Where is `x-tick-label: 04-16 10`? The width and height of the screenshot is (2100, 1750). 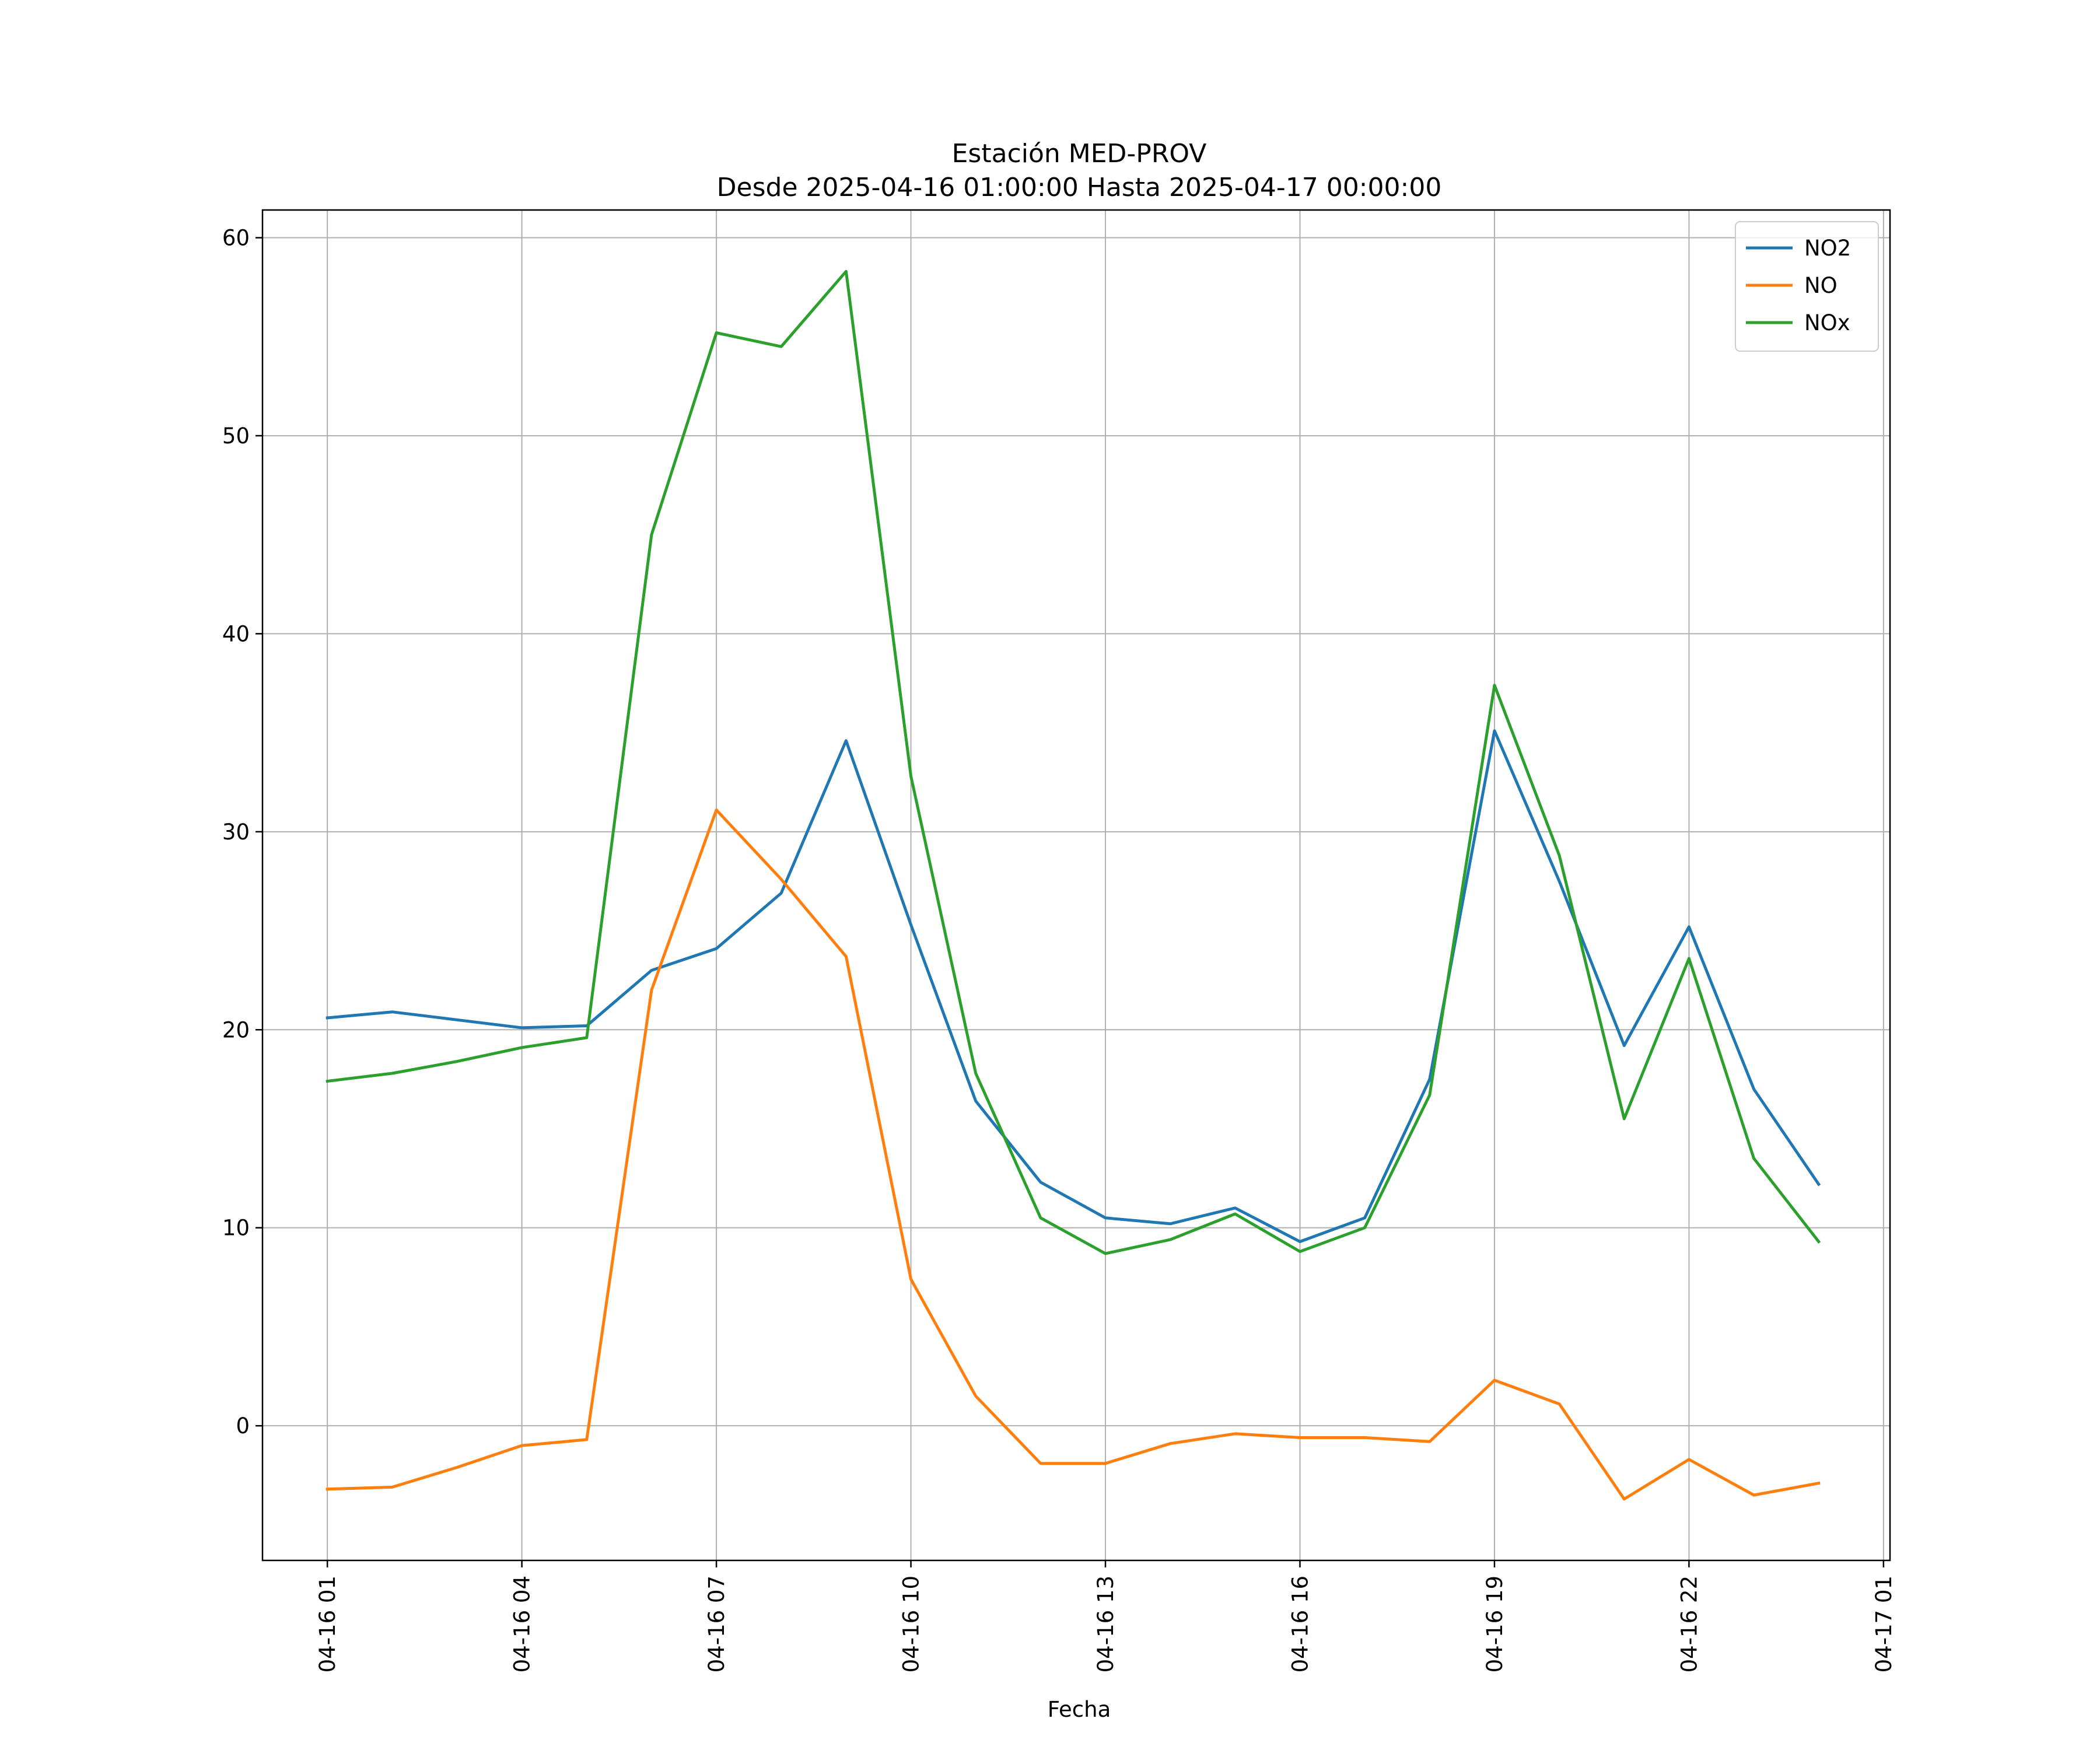 x-tick-label: 04-16 10 is located at coordinates (911, 1624).